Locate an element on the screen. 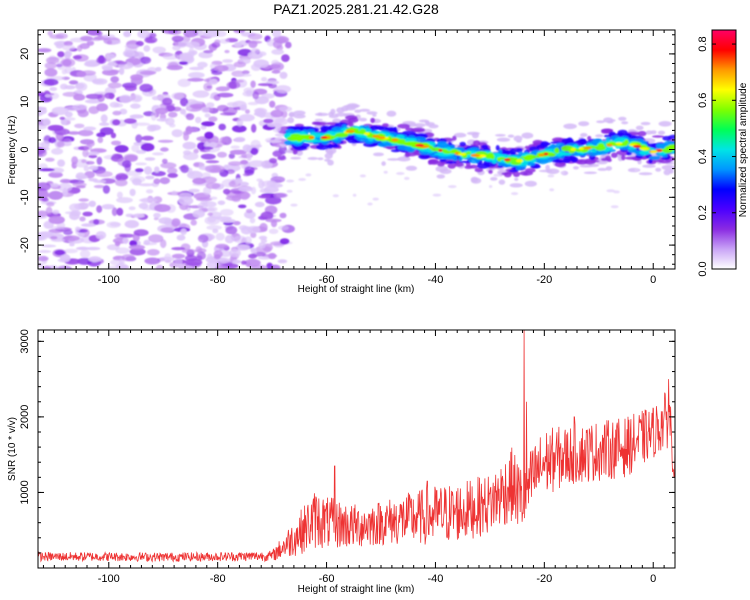 This screenshot has width=750, height=600. spectrogram-y-tick-label: 10 is located at coordinates (25, 102).